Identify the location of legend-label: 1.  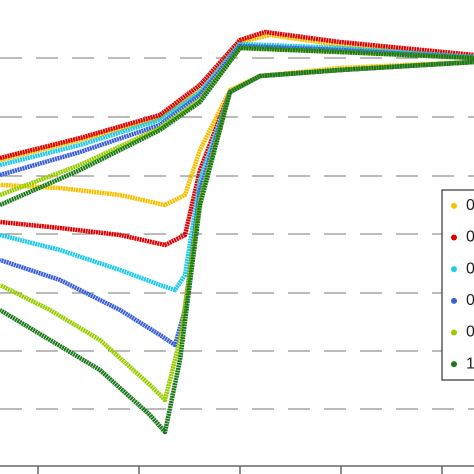
(470, 363).